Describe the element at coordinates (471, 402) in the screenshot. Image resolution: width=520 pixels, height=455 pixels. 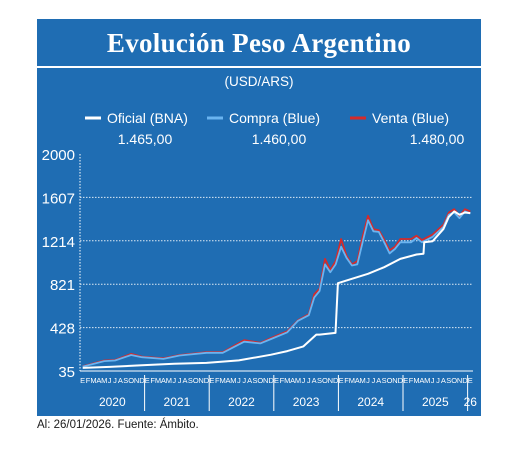
I see `x-year-label: 26` at that location.